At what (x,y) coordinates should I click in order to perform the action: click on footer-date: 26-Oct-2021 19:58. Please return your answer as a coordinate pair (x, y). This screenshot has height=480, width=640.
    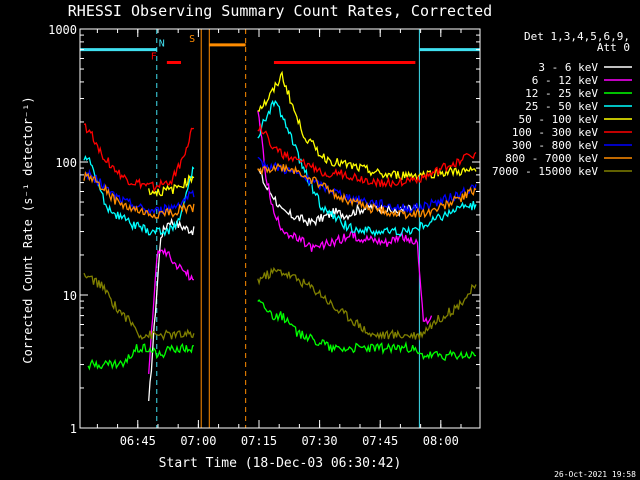
    Looking at the image, I should click on (595, 474).